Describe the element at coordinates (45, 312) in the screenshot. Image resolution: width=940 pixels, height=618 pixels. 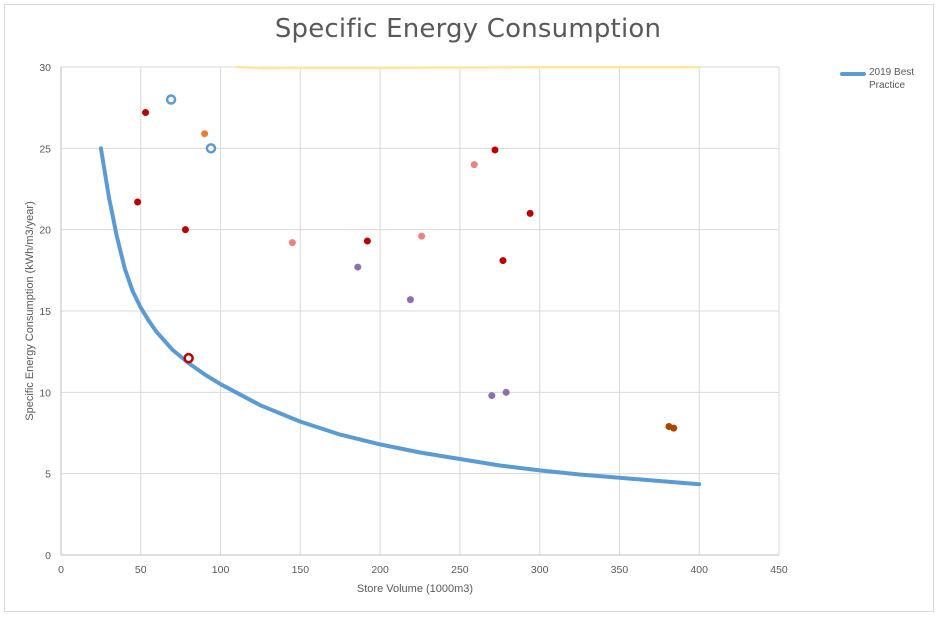
I see `y-tick-label: 15` at that location.